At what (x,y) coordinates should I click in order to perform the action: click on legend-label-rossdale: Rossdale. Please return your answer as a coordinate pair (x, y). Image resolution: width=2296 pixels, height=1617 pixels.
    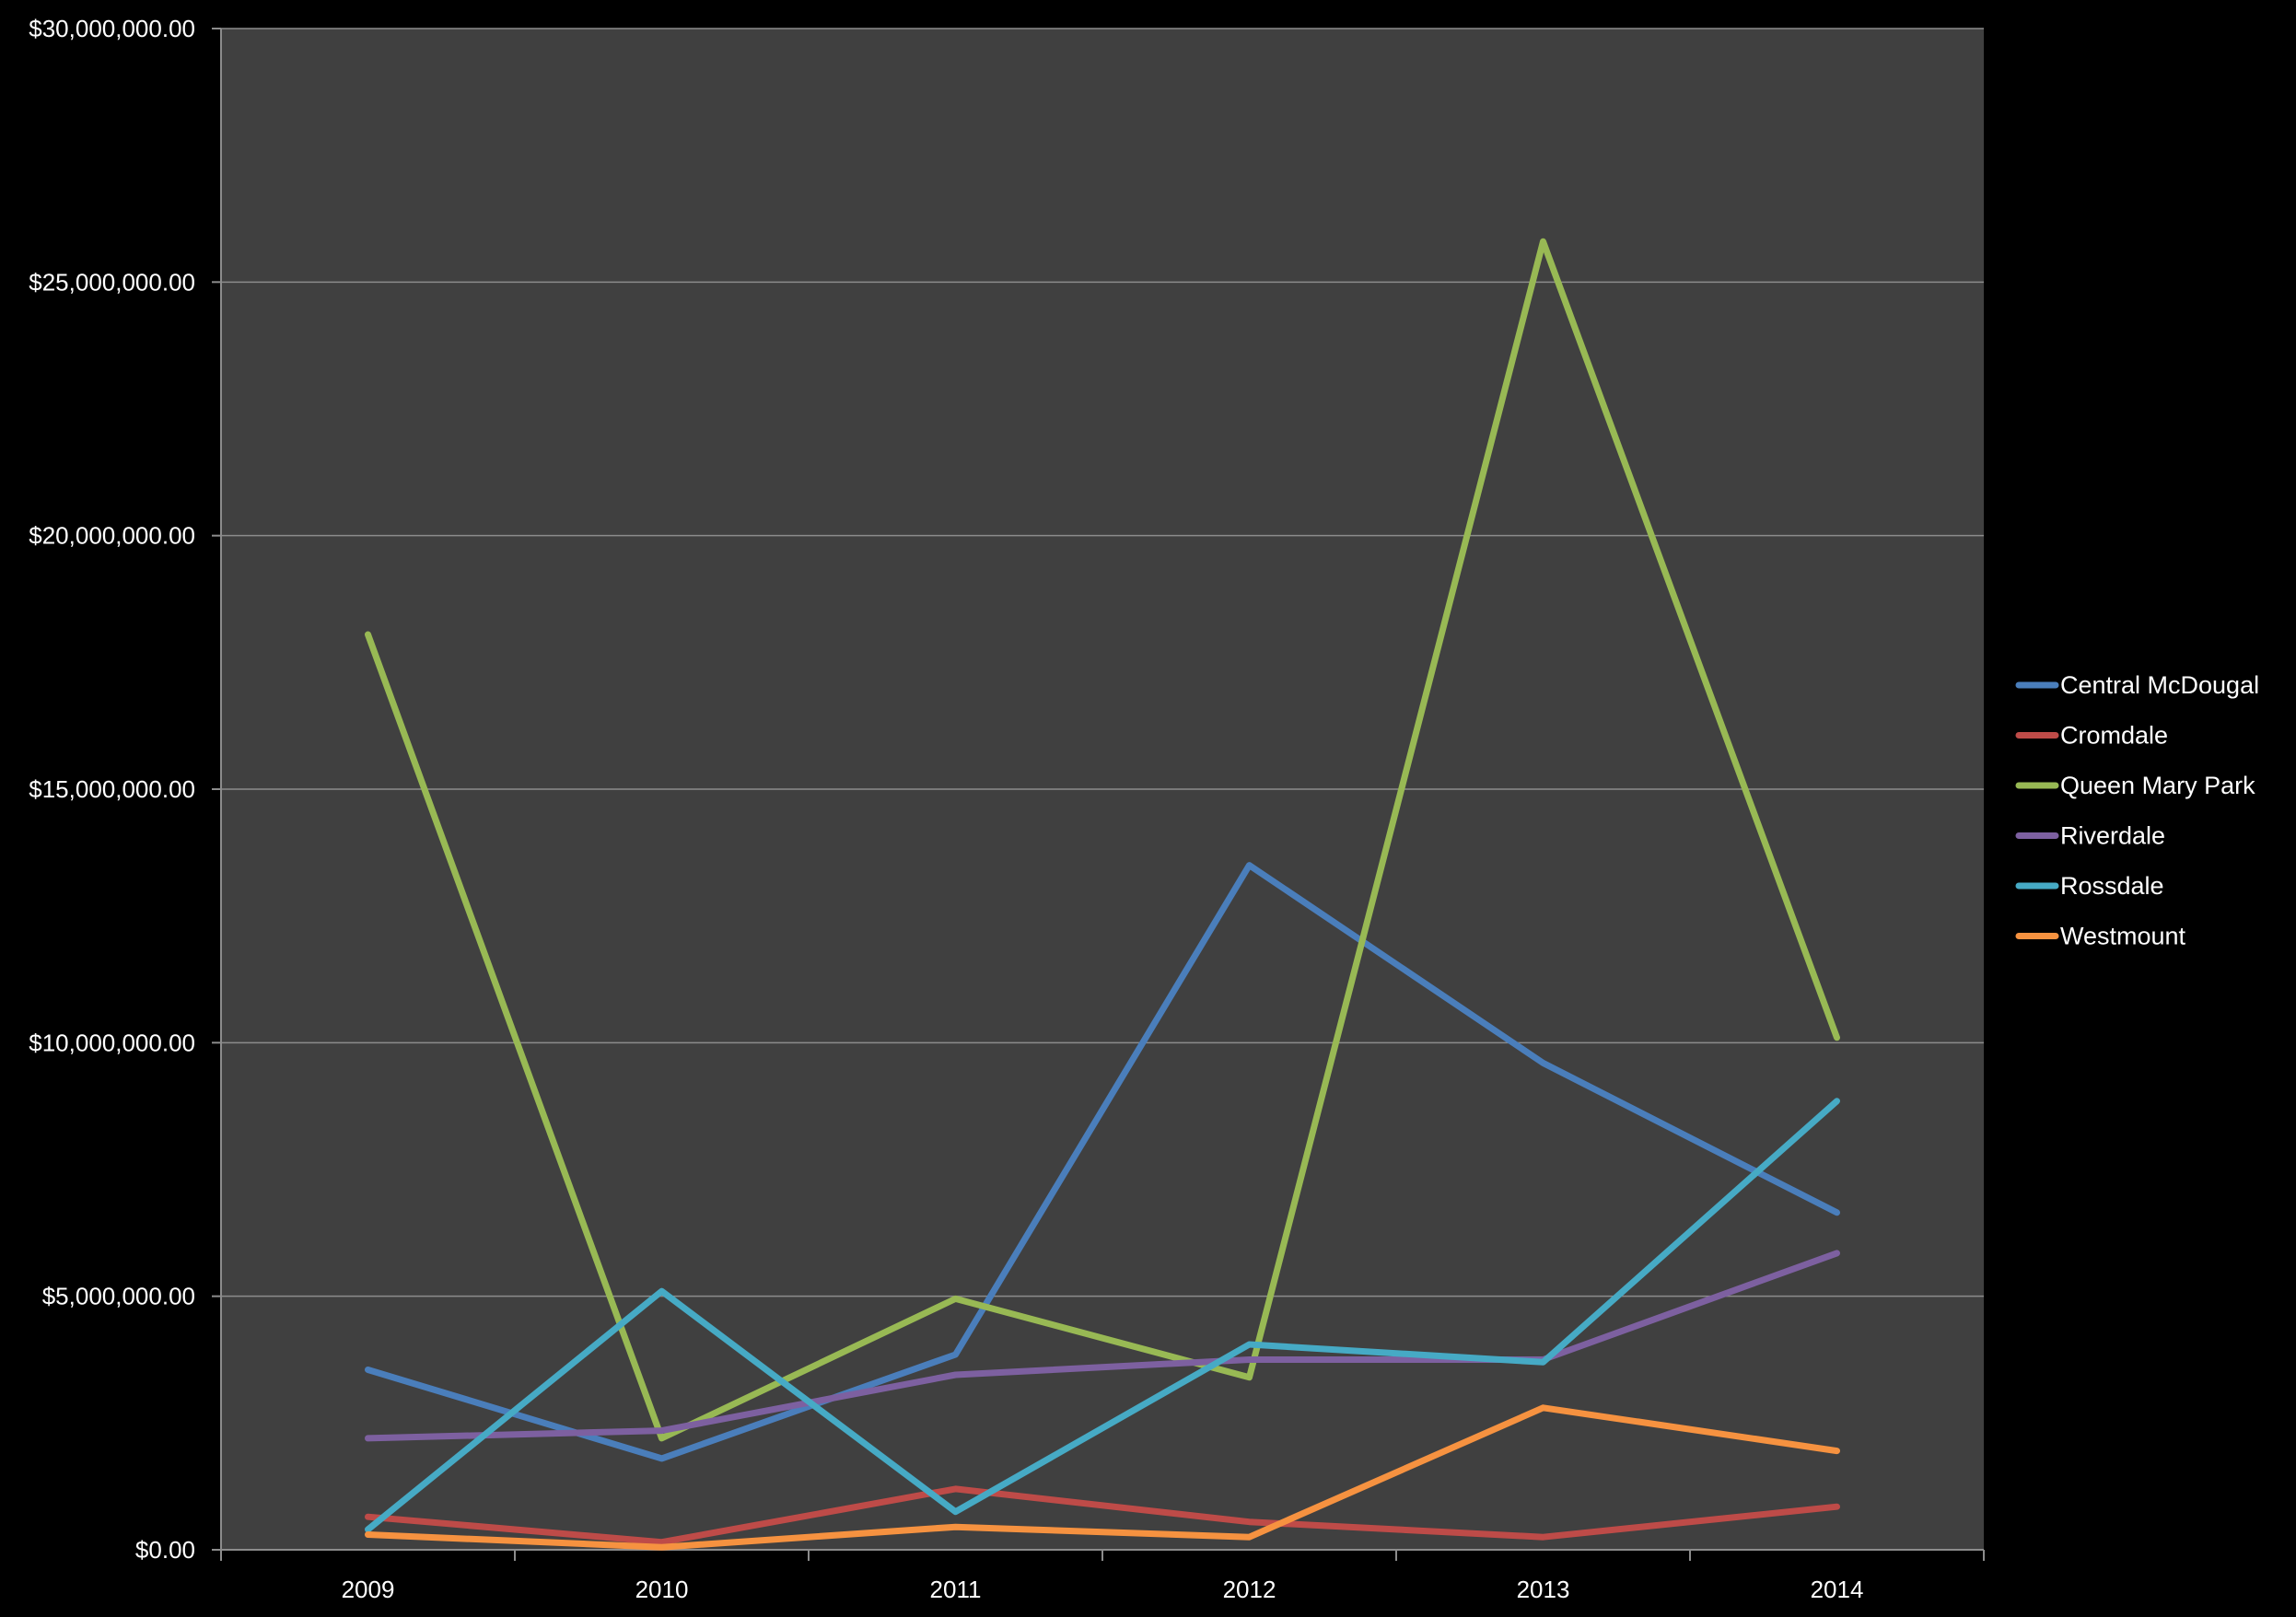
    Looking at the image, I should click on (2112, 886).